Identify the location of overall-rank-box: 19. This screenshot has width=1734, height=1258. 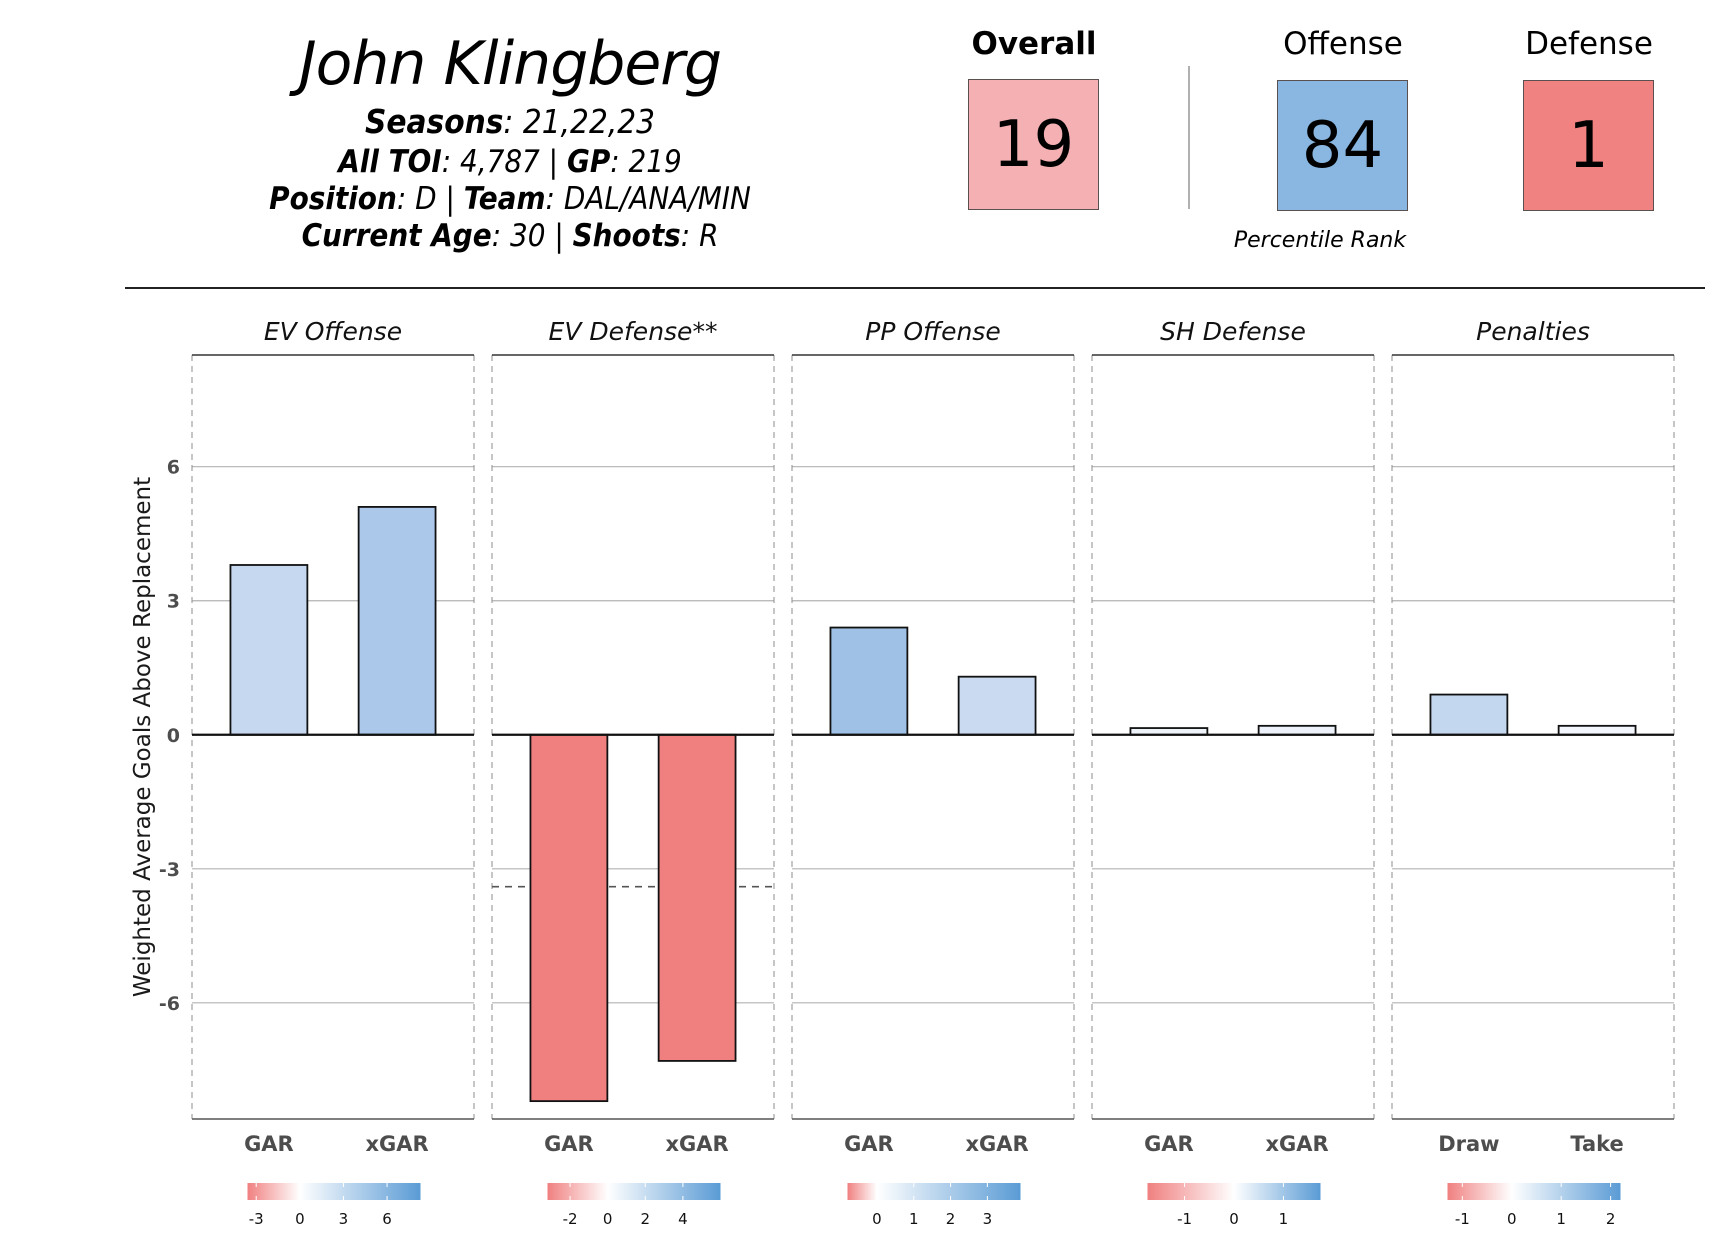
(1033, 144).